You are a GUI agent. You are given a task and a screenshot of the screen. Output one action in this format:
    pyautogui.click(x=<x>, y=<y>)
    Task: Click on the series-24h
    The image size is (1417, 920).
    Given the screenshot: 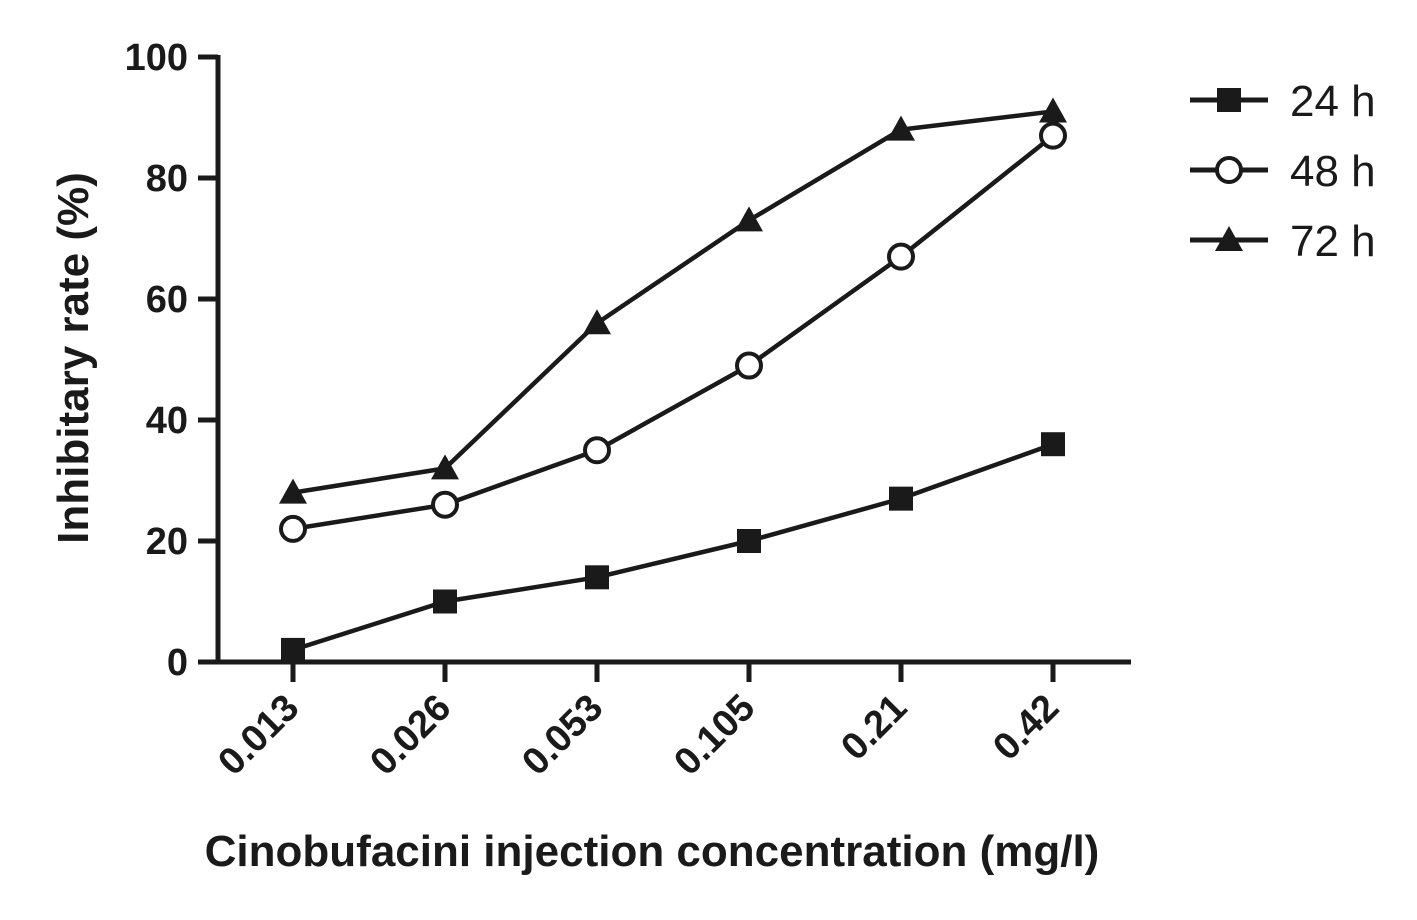 What is the action you would take?
    pyautogui.click(x=673, y=547)
    